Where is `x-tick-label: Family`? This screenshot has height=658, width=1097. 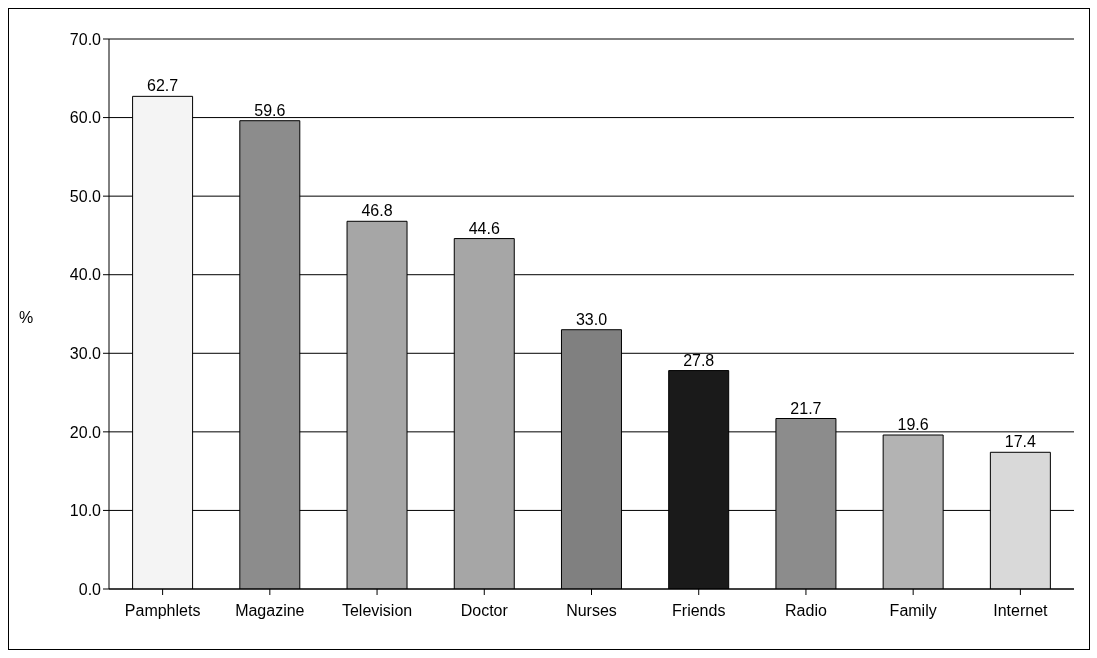 x-tick-label: Family is located at coordinates (913, 611).